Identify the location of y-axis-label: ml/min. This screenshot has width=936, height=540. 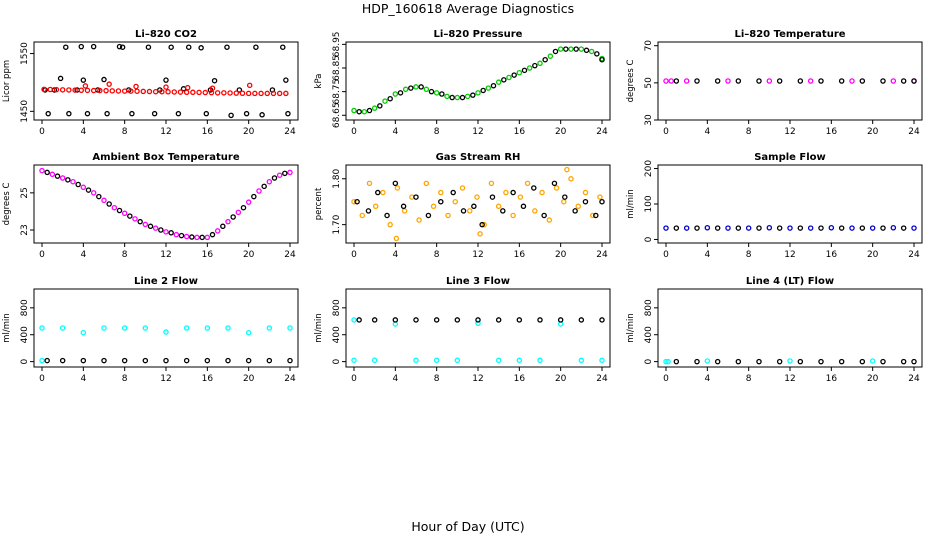
(319, 328).